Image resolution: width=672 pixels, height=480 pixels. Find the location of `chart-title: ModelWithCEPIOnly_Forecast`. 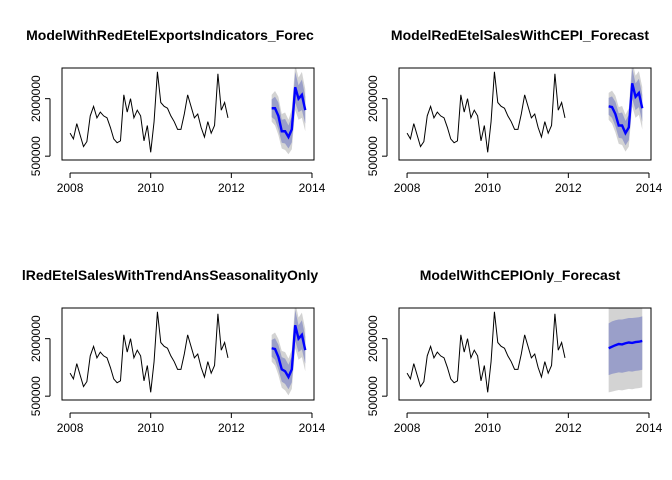

chart-title: ModelWithCEPIOnly_Forecast is located at coordinates (520, 275).